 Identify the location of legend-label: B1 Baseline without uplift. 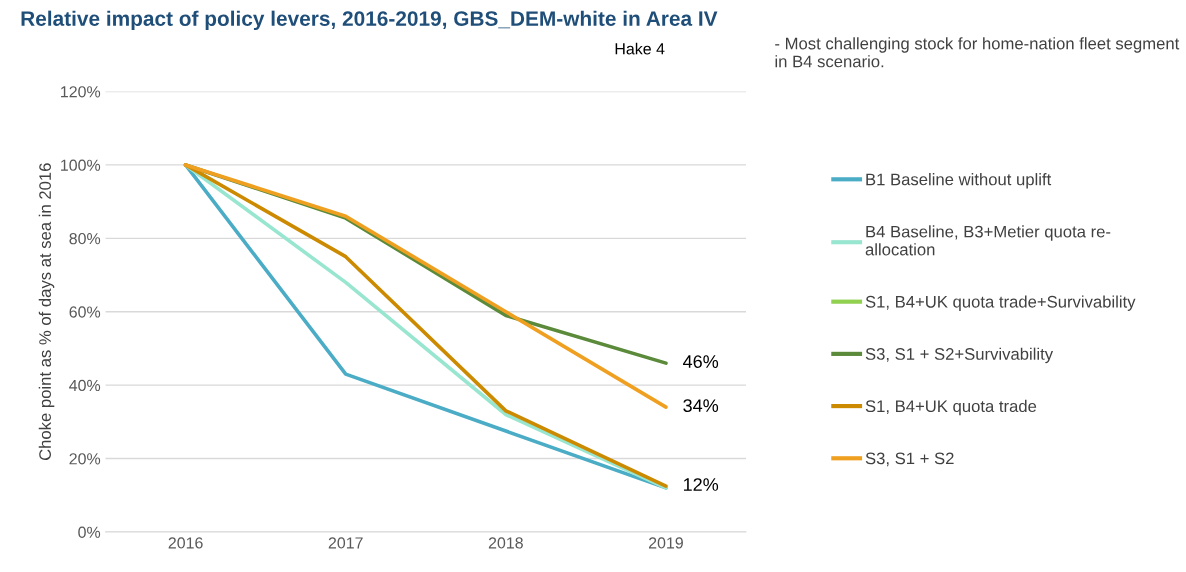
(959, 181).